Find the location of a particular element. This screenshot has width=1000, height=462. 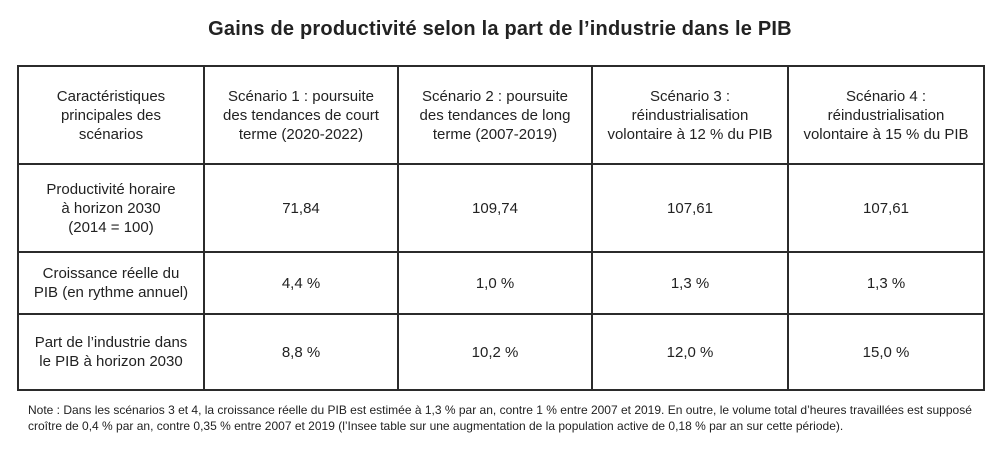

table-cell: 4,4 % is located at coordinates (301, 283).